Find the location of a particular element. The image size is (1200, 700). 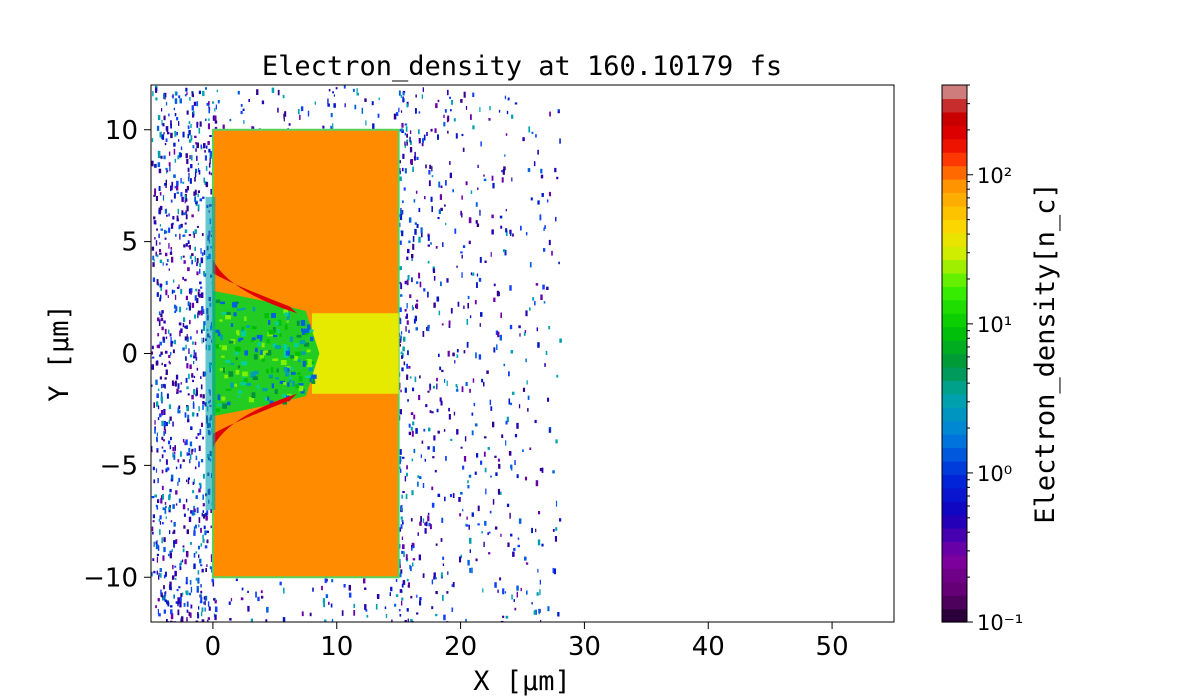

colorbar-tick-label: 10⁻¹ is located at coordinates (1000, 623).